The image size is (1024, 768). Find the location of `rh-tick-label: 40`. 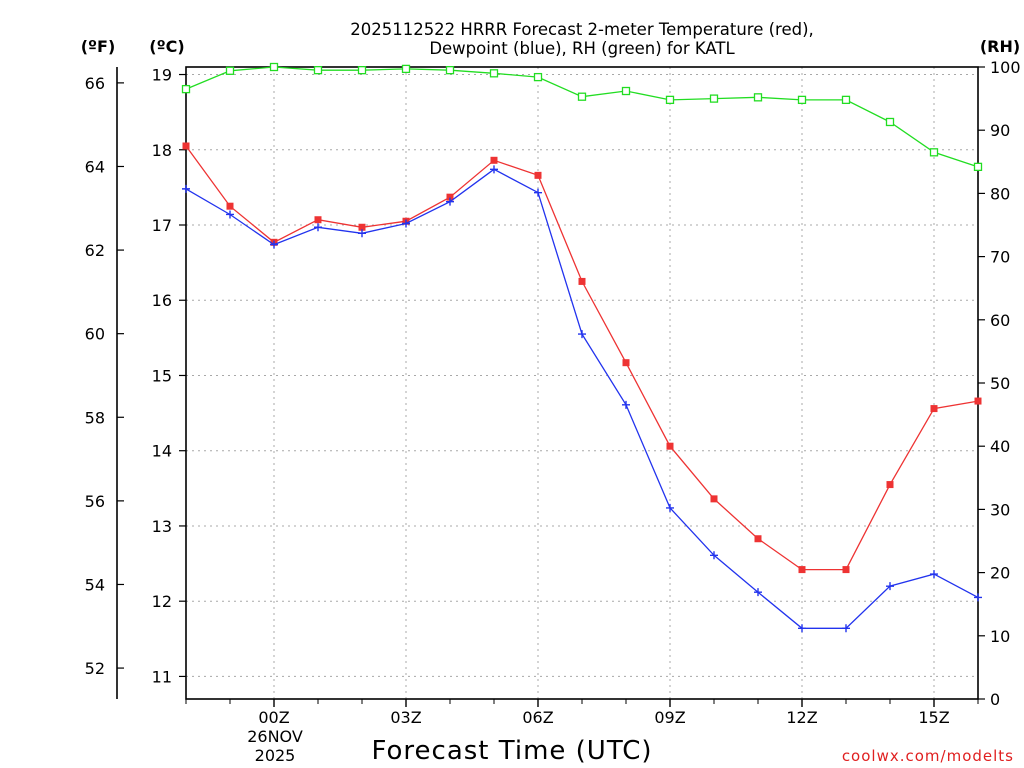

rh-tick-label: 40 is located at coordinates (1000, 446).